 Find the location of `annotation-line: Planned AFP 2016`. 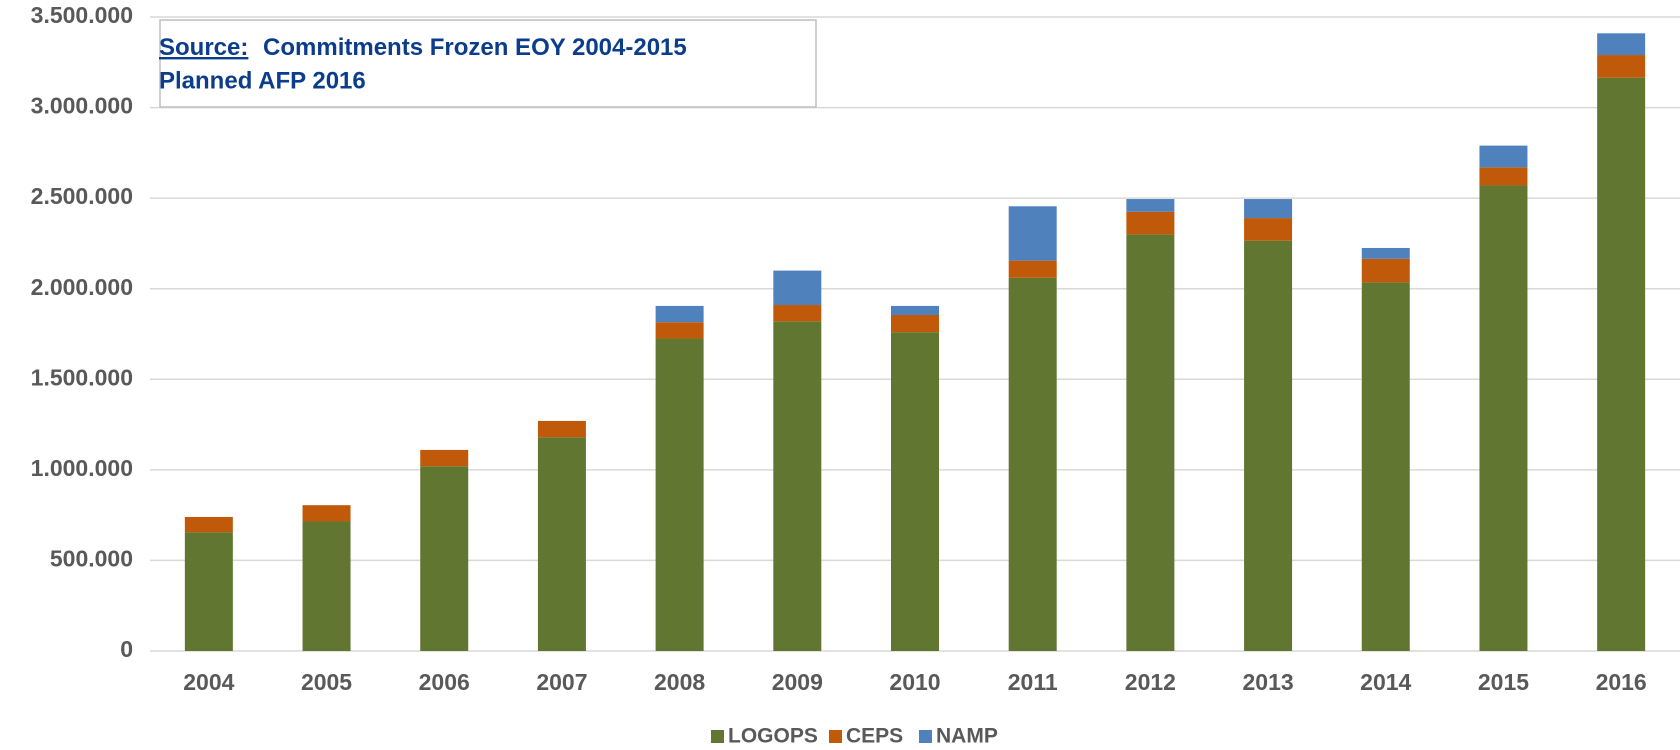

annotation-line: Planned AFP 2016 is located at coordinates (262, 80).